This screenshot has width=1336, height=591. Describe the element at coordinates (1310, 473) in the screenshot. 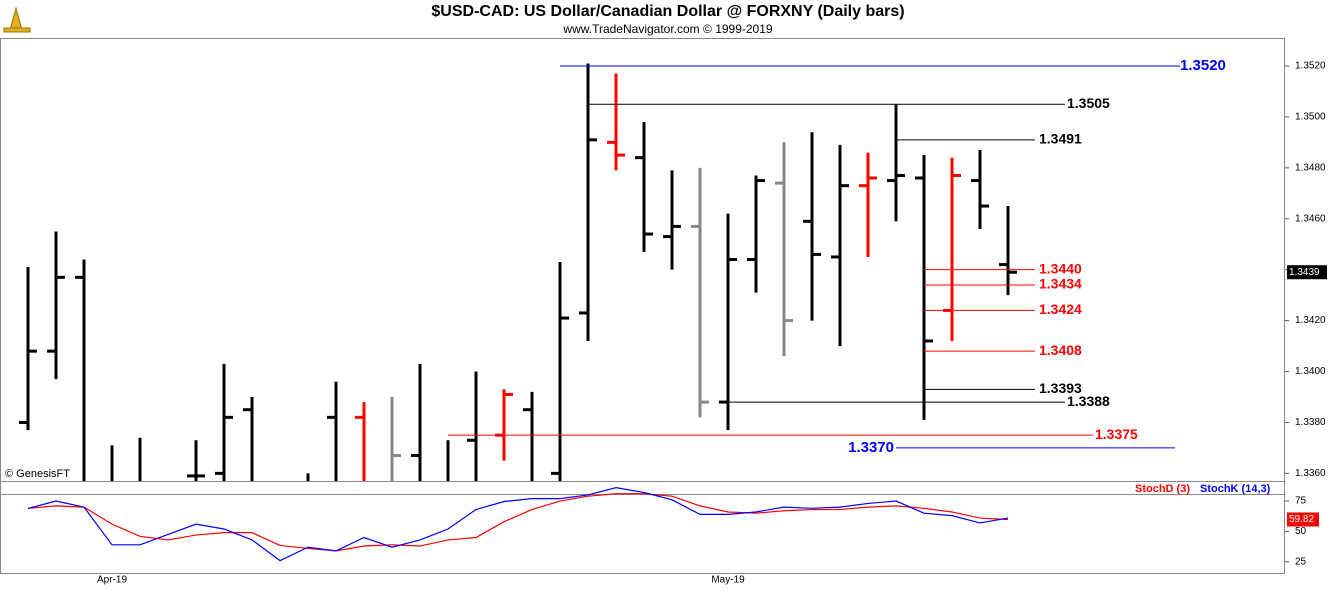

I see `y-tick-label: 1.3360` at that location.